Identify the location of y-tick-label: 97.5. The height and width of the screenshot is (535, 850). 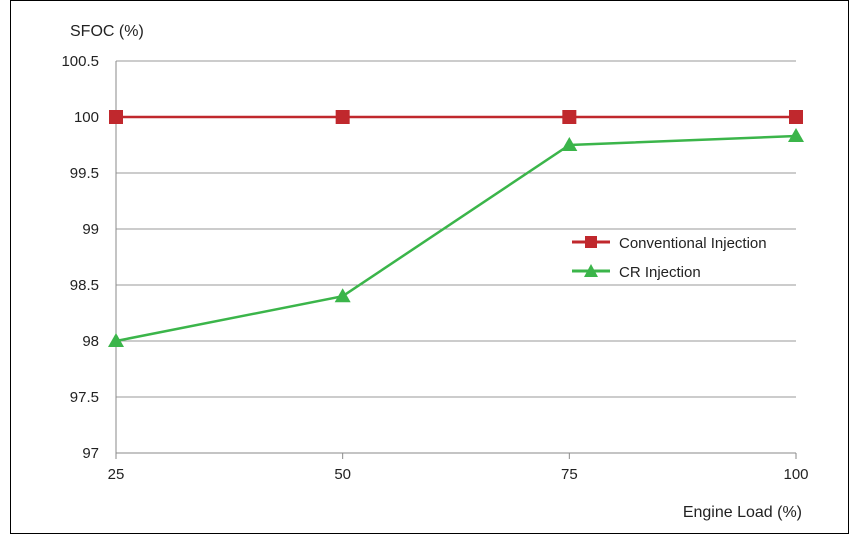
(84, 397).